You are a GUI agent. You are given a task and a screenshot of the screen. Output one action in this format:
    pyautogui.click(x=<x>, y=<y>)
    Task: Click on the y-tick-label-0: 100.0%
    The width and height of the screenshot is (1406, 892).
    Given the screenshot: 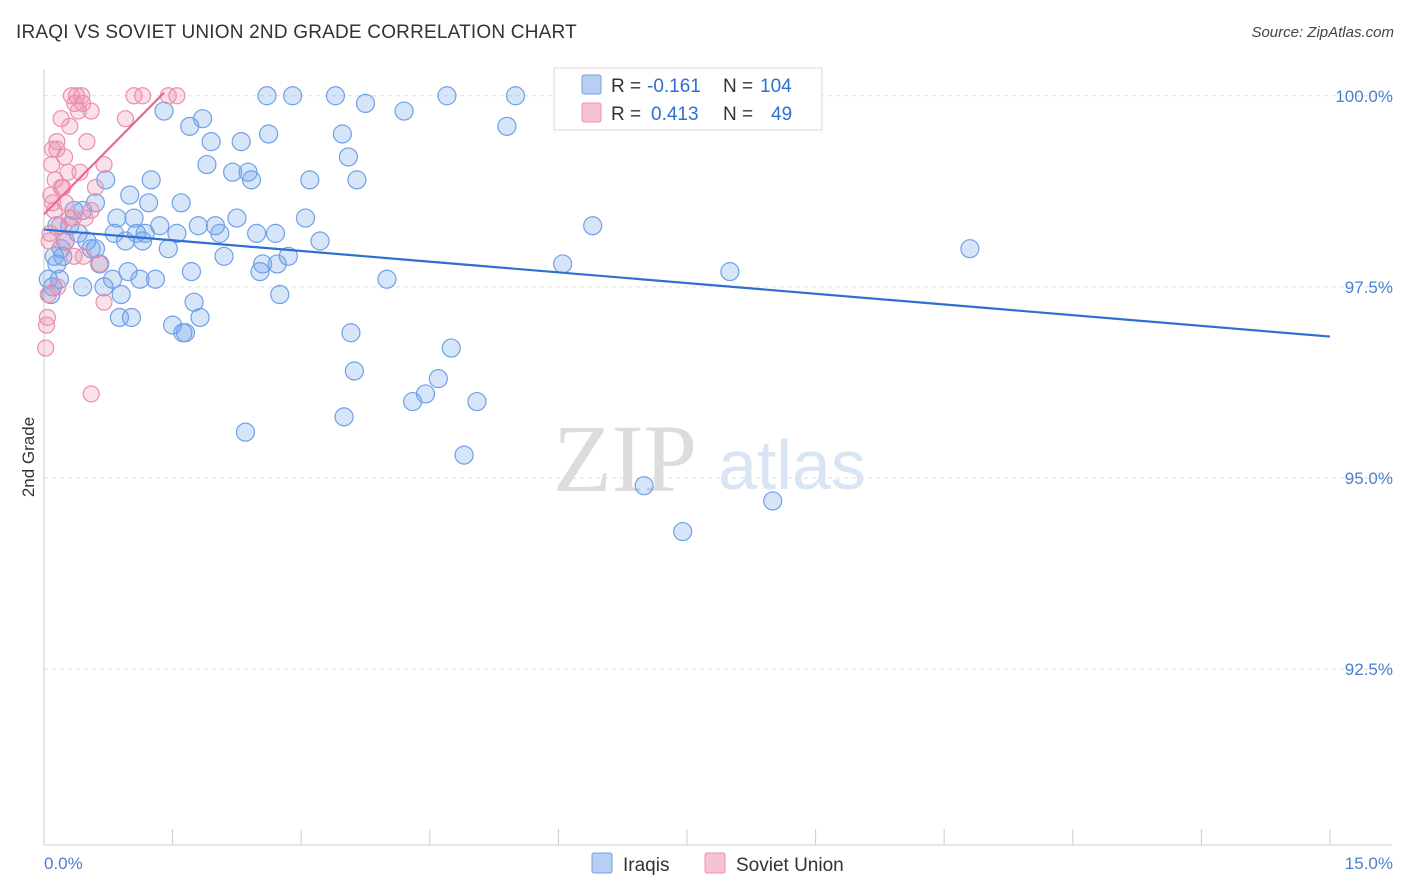 What is the action you would take?
    pyautogui.click(x=1364, y=96)
    